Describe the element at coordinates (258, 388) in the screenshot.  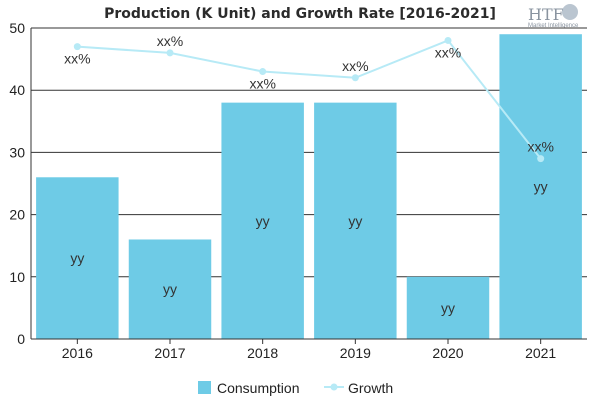
I see `legend-label-consumption: Consumption` at that location.